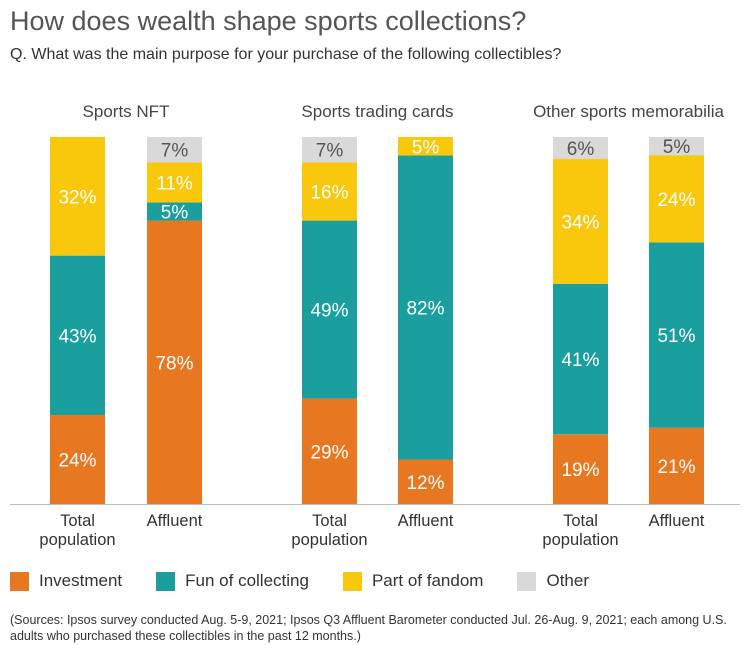  I want to click on data-label: 78%, so click(174, 363).